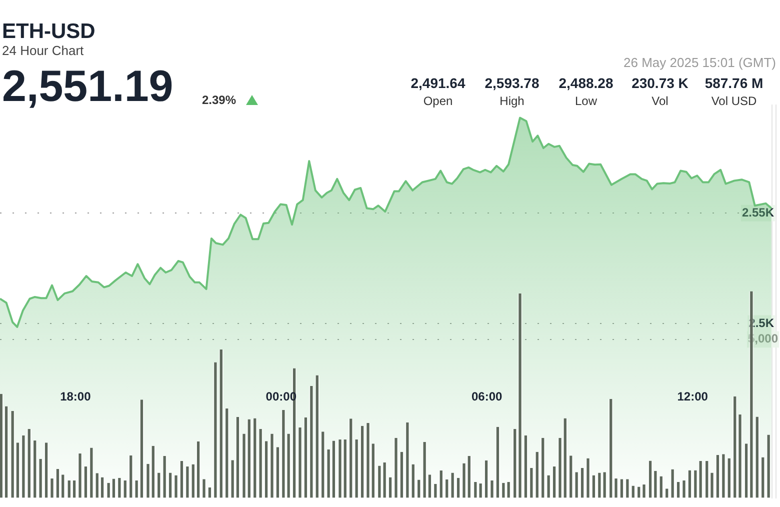  Describe the element at coordinates (660, 83) in the screenshot. I see `text: 230.73 K` at that location.